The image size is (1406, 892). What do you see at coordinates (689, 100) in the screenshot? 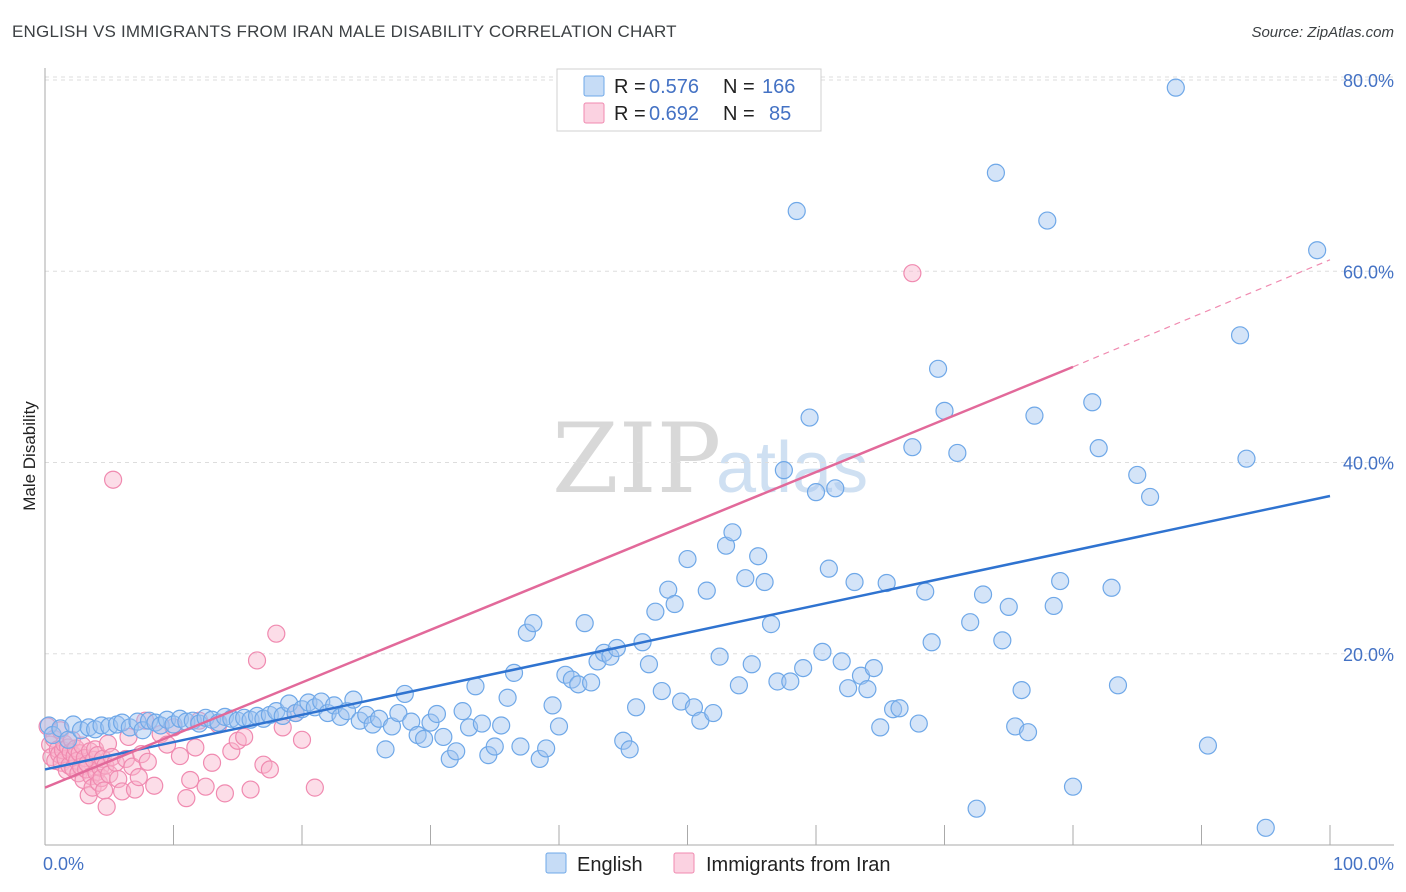
I see `stats-legend: R = 0.576 N = 166 R = 0.692 N = 85` at bounding box center [689, 100].